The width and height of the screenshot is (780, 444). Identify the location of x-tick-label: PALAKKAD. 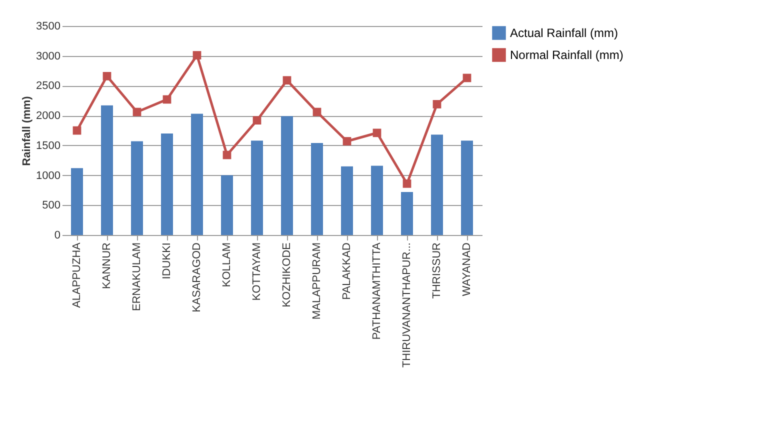
(347, 271).